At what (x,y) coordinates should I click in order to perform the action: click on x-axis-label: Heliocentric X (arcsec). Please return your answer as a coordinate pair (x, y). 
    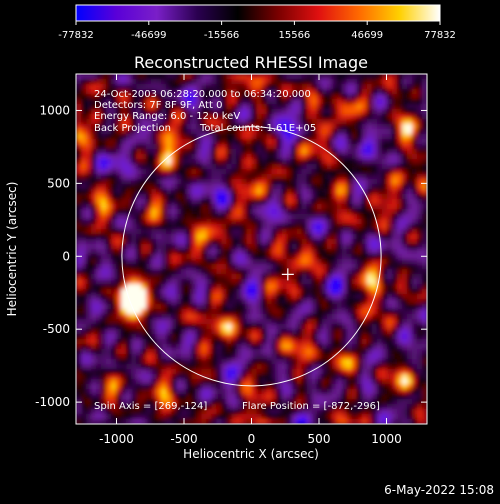
    Looking at the image, I should click on (251, 454).